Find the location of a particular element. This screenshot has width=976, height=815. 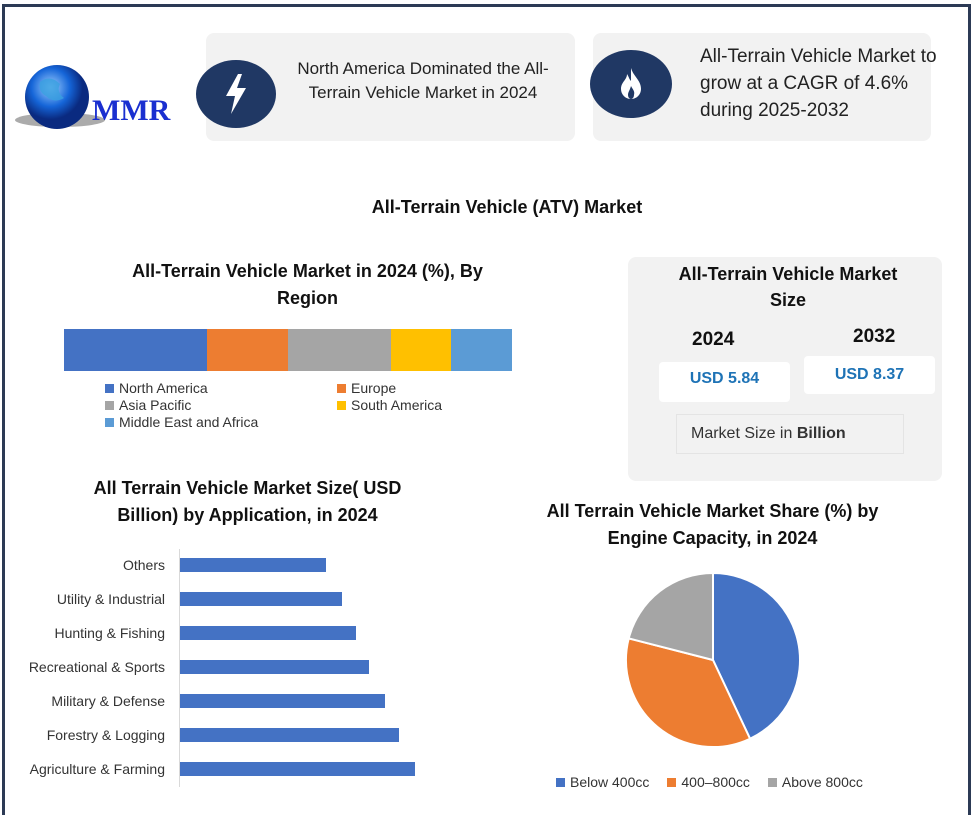

year-2032: 2032 is located at coordinates (874, 336).